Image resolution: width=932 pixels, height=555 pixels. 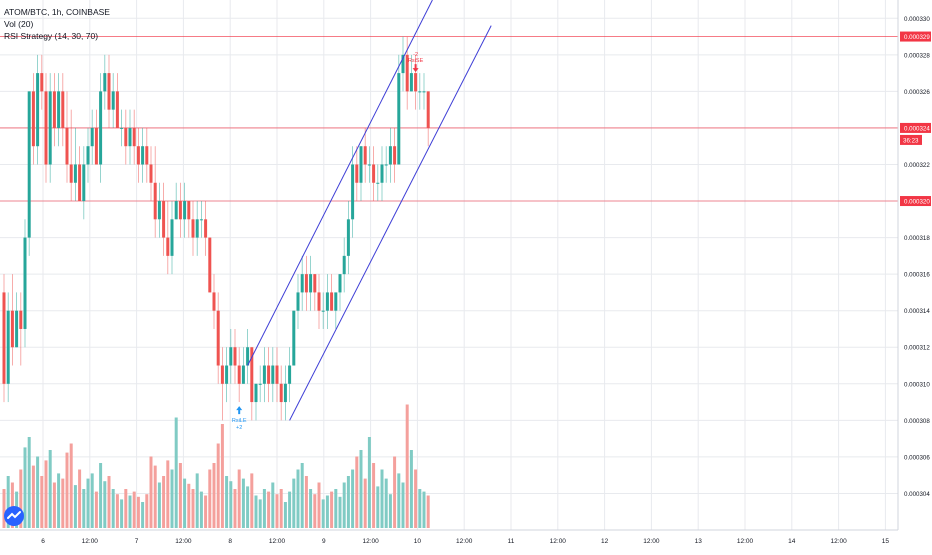 What do you see at coordinates (911, 139) in the screenshot?
I see `countdown-background` at bounding box center [911, 139].